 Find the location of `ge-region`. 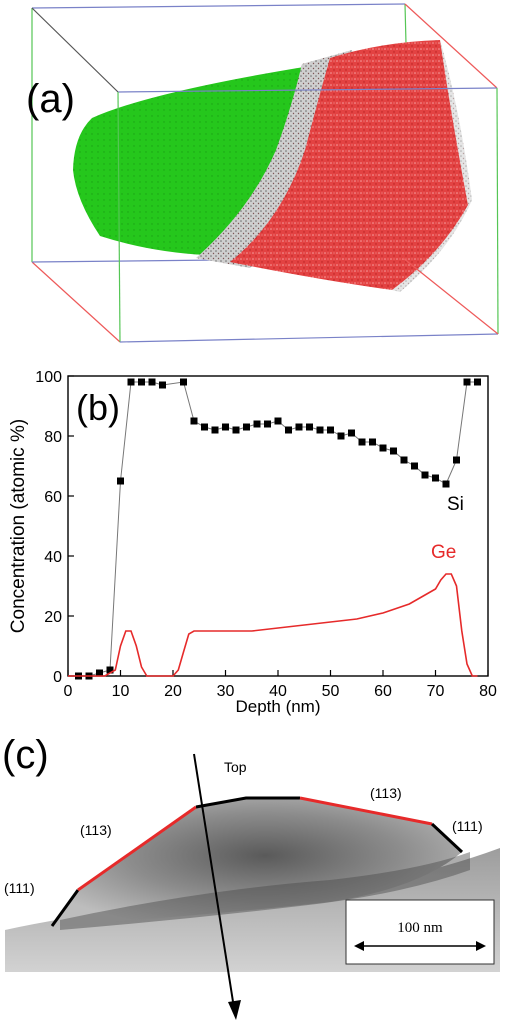

ge-region is located at coordinates (195, 160).